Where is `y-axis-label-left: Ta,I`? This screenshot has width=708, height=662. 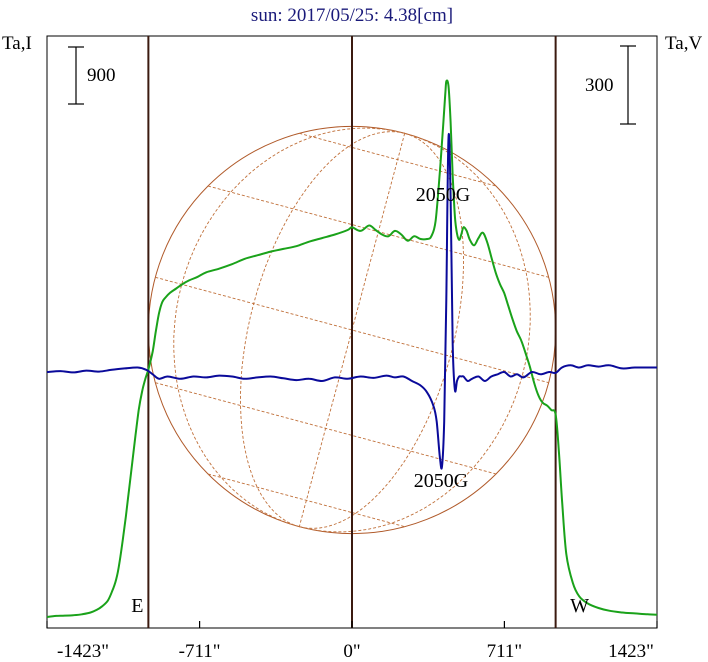 y-axis-label-left: Ta,I is located at coordinates (17, 43).